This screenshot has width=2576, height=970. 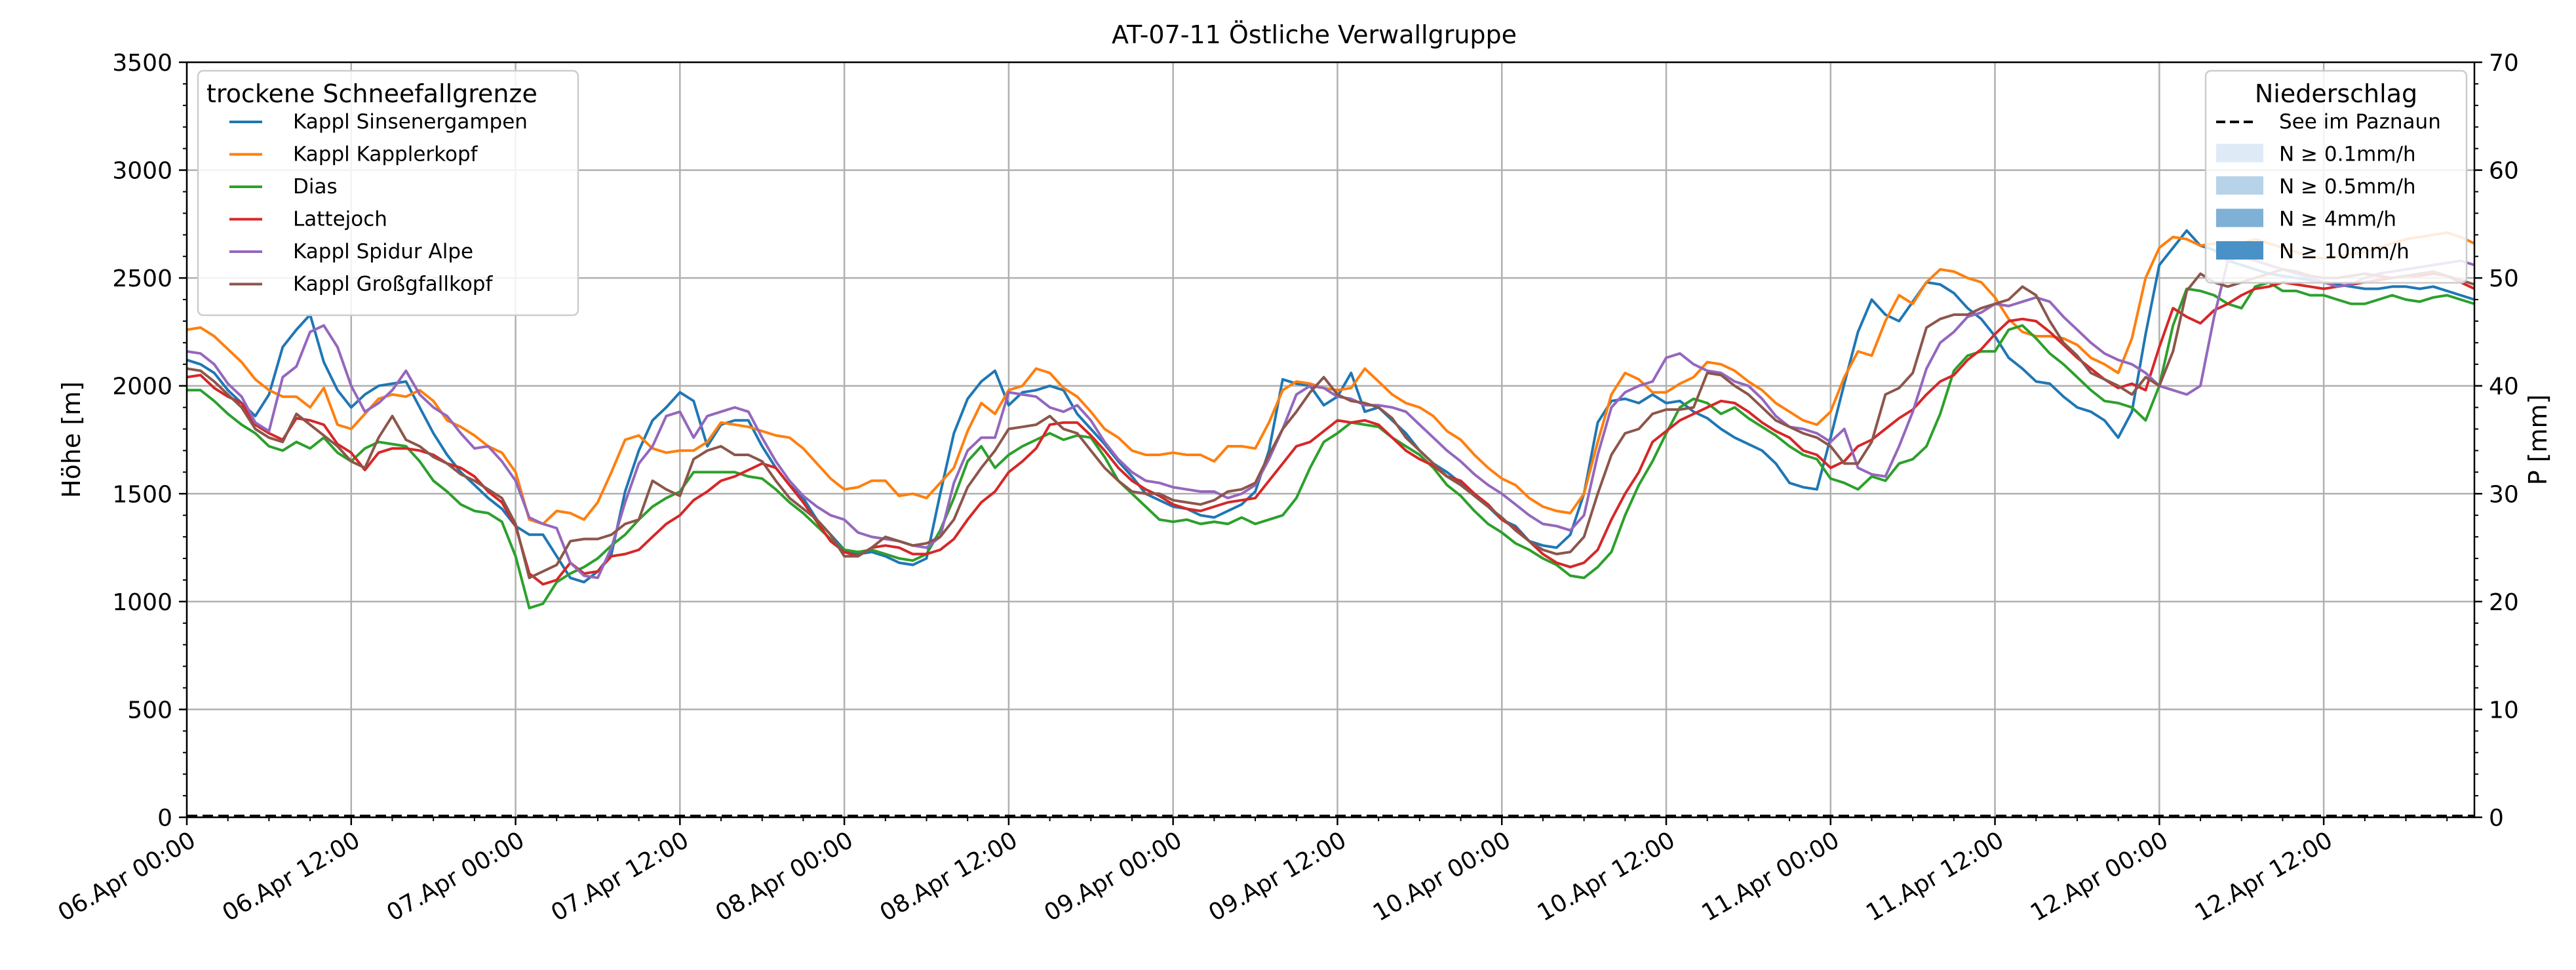 I want to click on legend-left-label: Kappl Spidur Alpe, so click(x=383, y=251).